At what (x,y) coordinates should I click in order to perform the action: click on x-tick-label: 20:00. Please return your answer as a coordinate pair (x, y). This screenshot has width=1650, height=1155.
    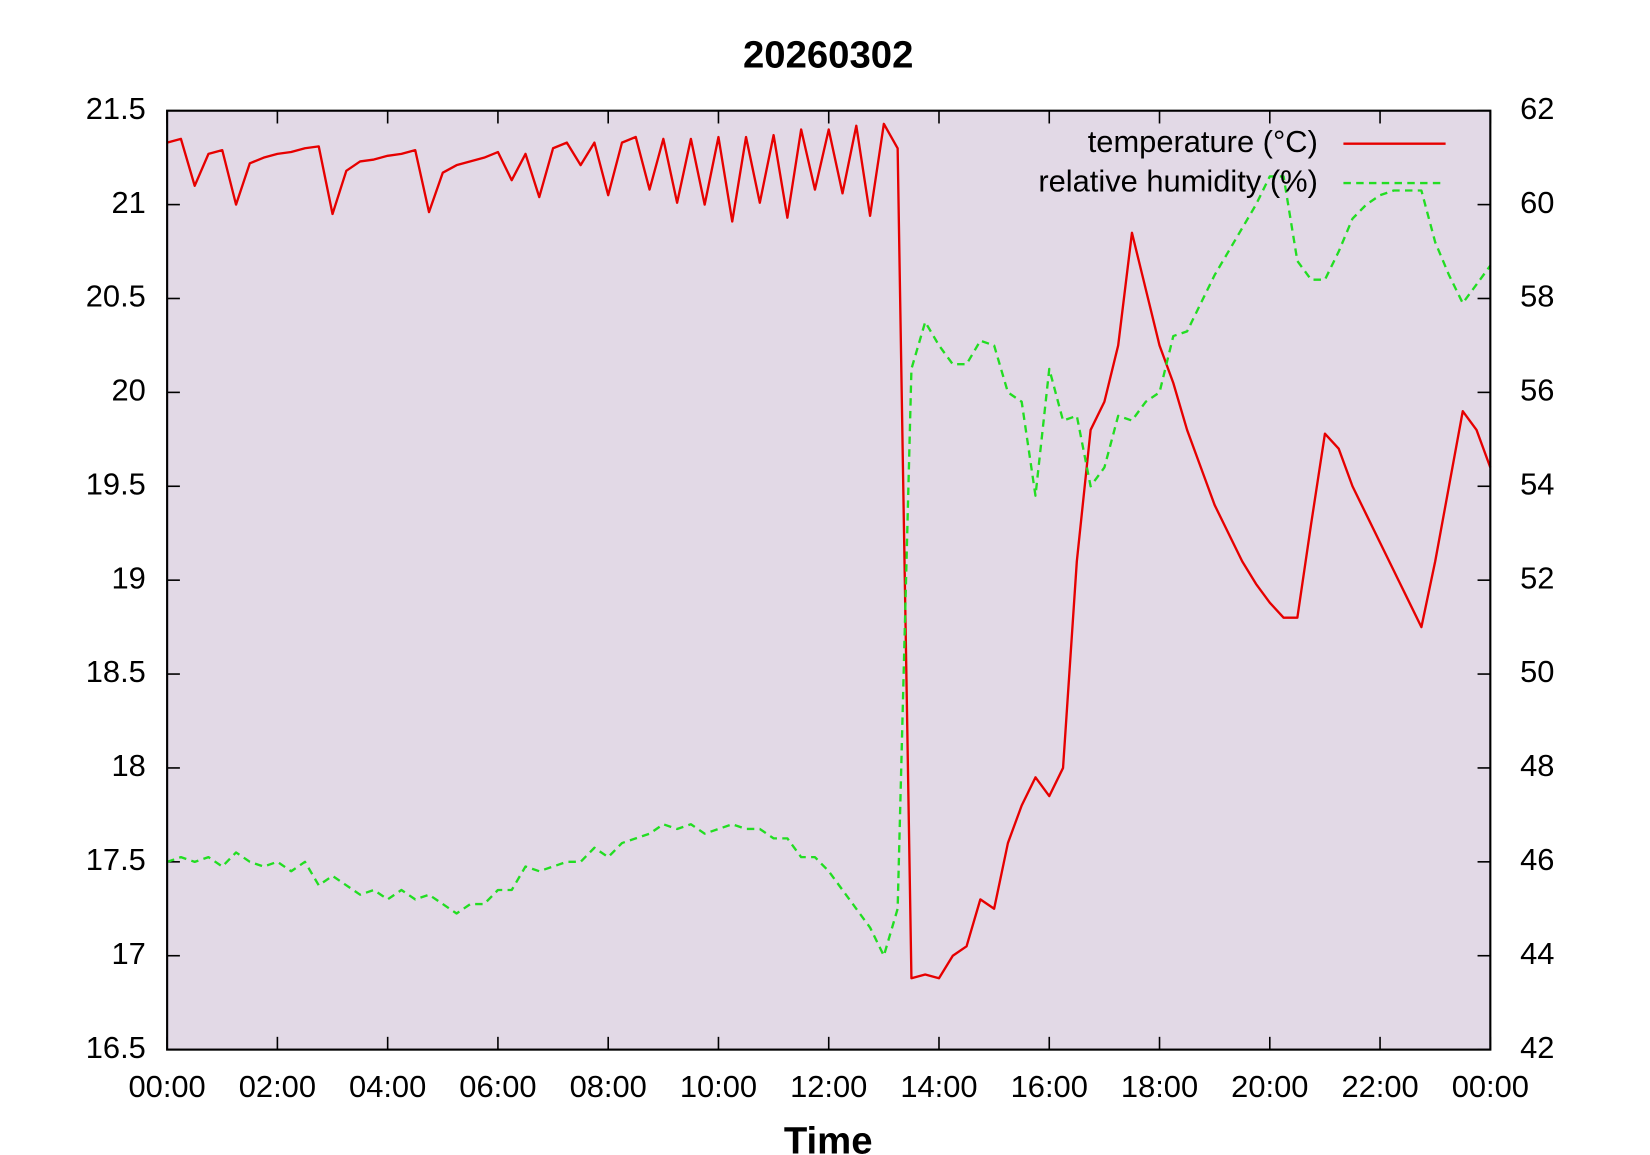
    Looking at the image, I should click on (1269, 1086).